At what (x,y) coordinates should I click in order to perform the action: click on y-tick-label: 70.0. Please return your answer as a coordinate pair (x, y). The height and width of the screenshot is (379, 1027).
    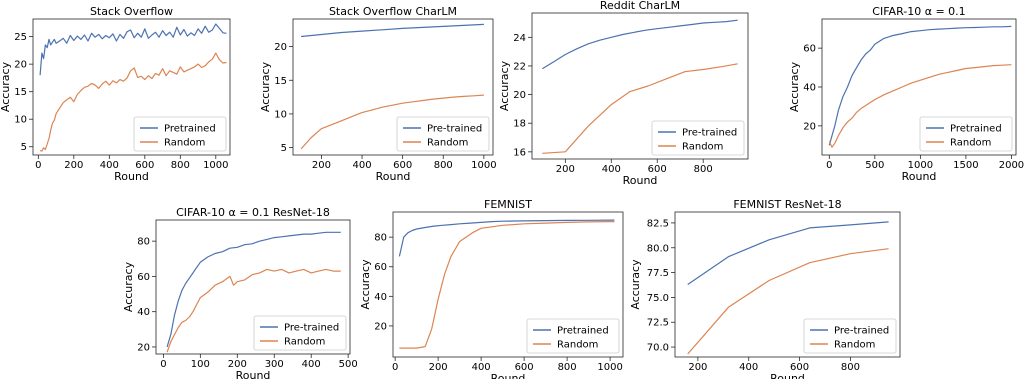
    Looking at the image, I should click on (658, 348).